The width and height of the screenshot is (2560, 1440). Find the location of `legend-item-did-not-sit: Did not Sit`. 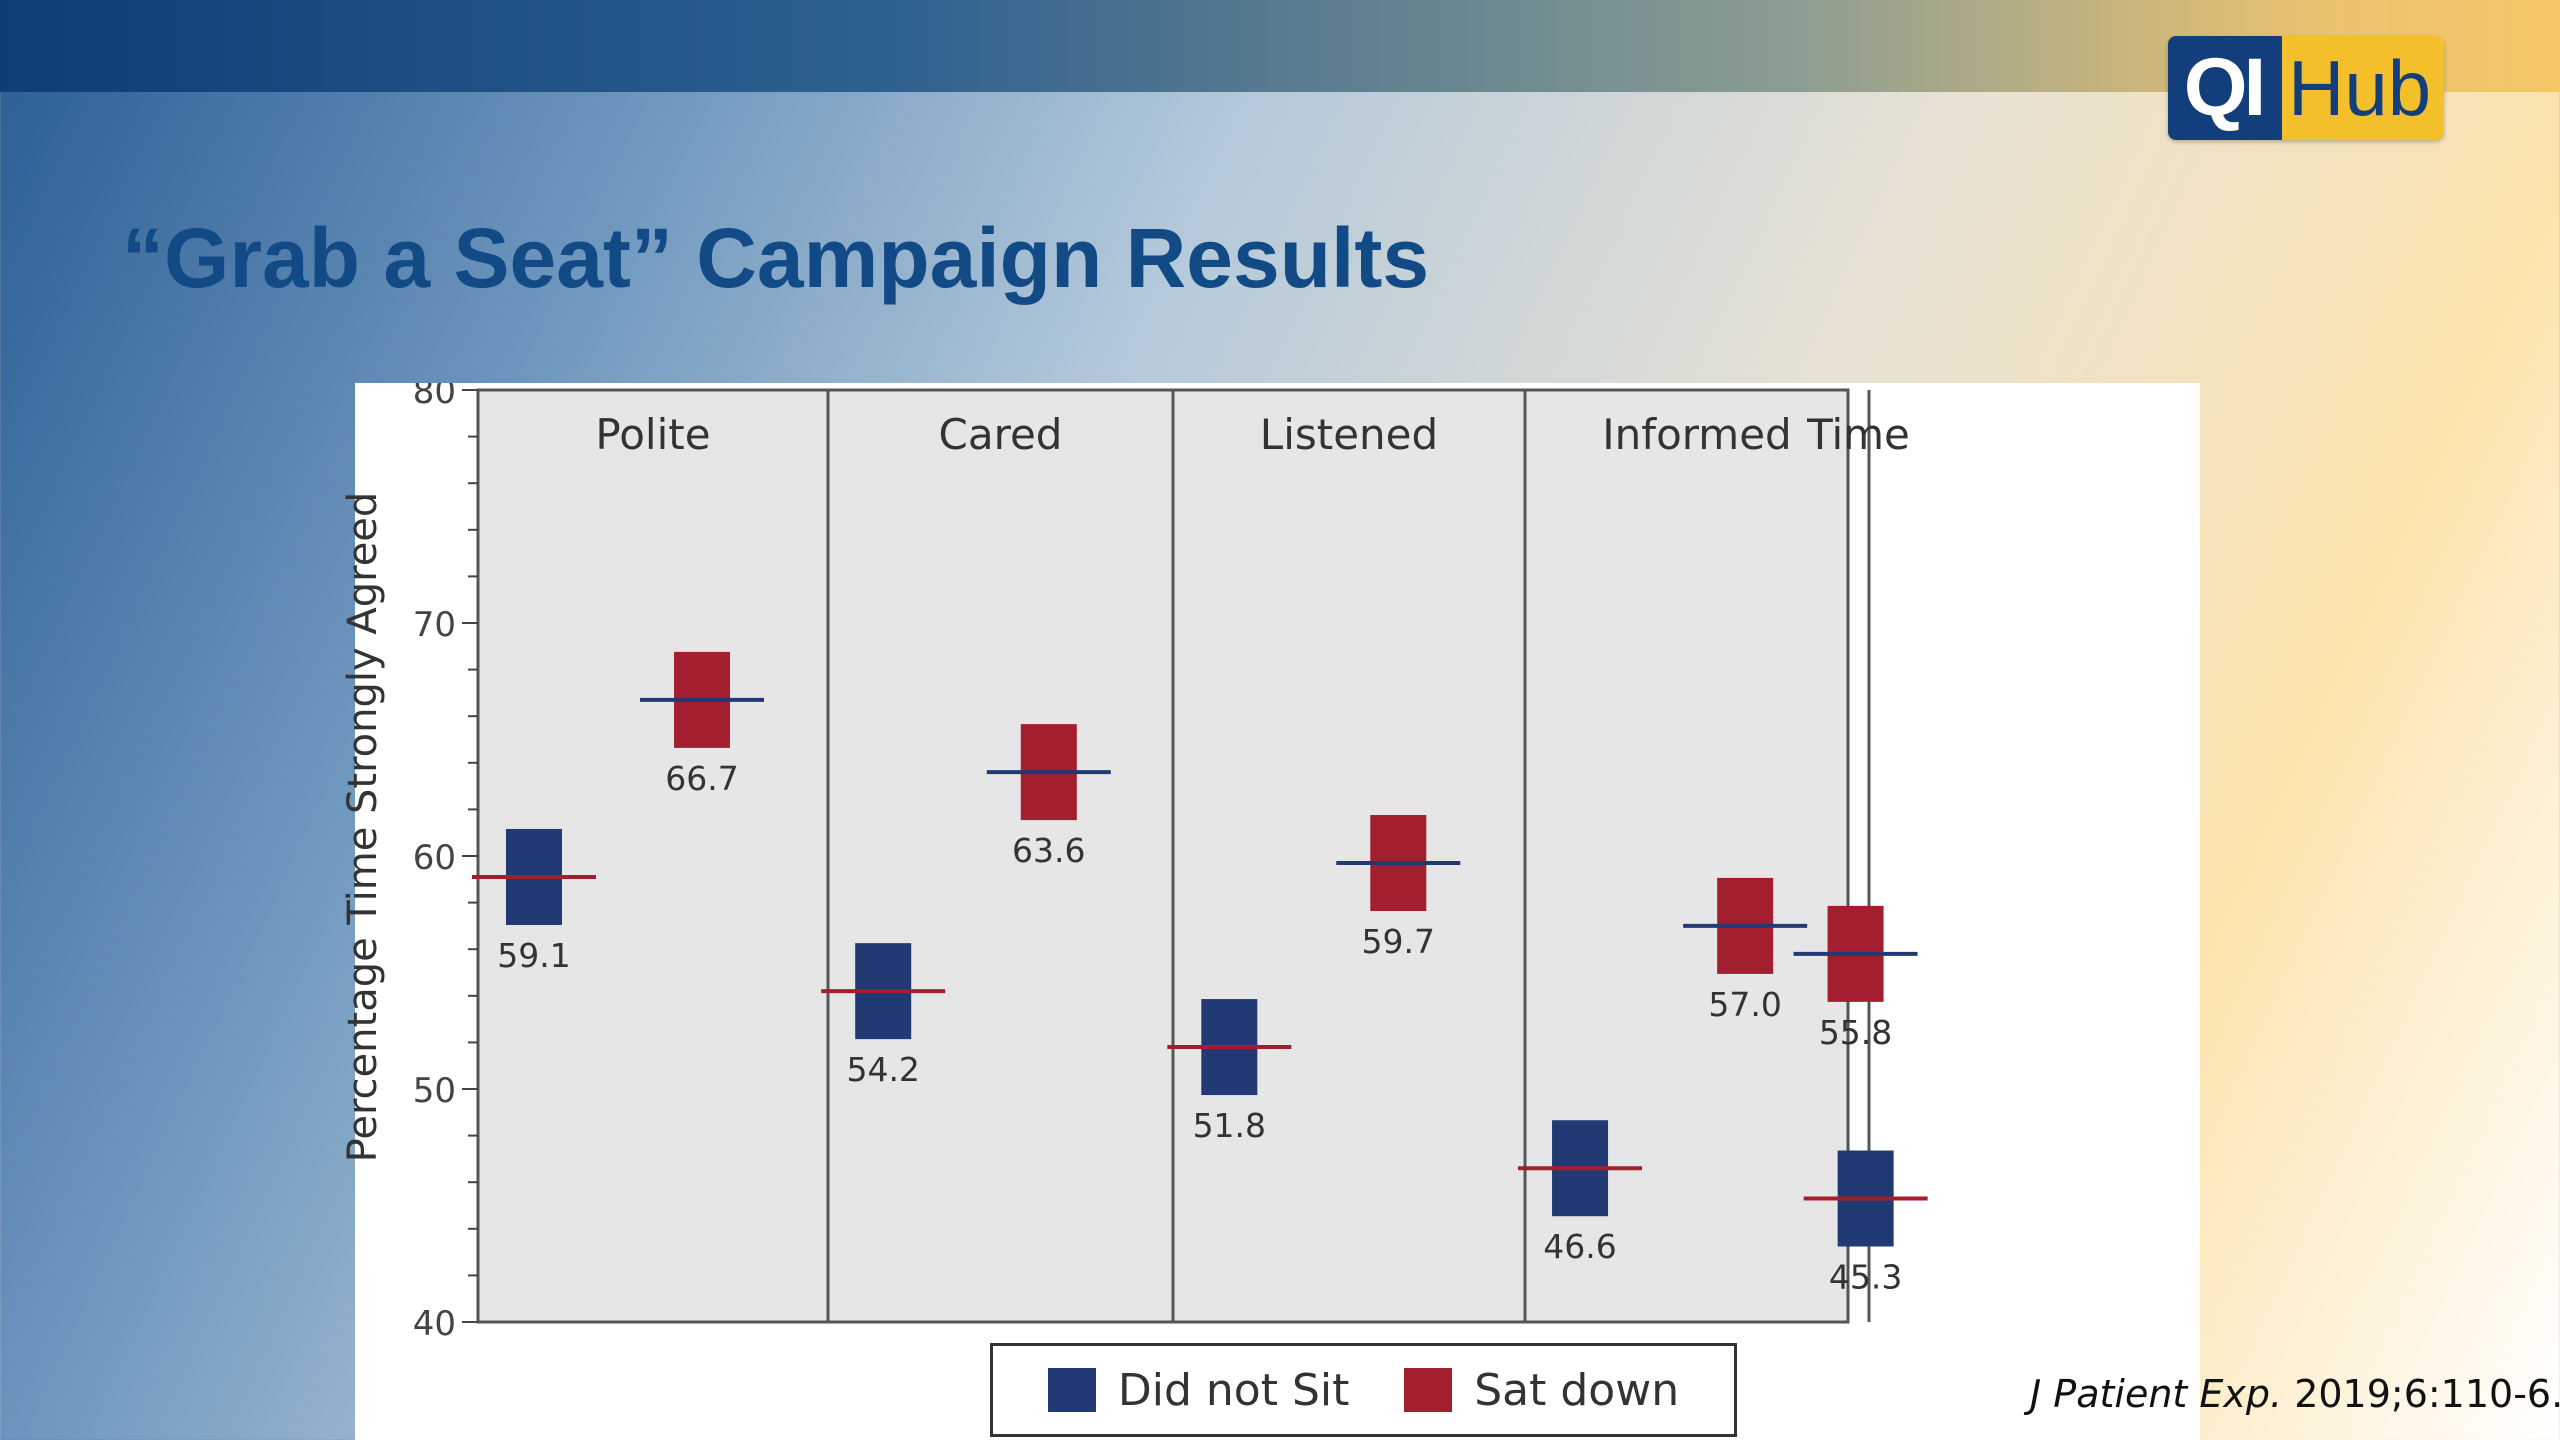

legend-item-did-not-sit: Did not Sit is located at coordinates (1198, 1390).